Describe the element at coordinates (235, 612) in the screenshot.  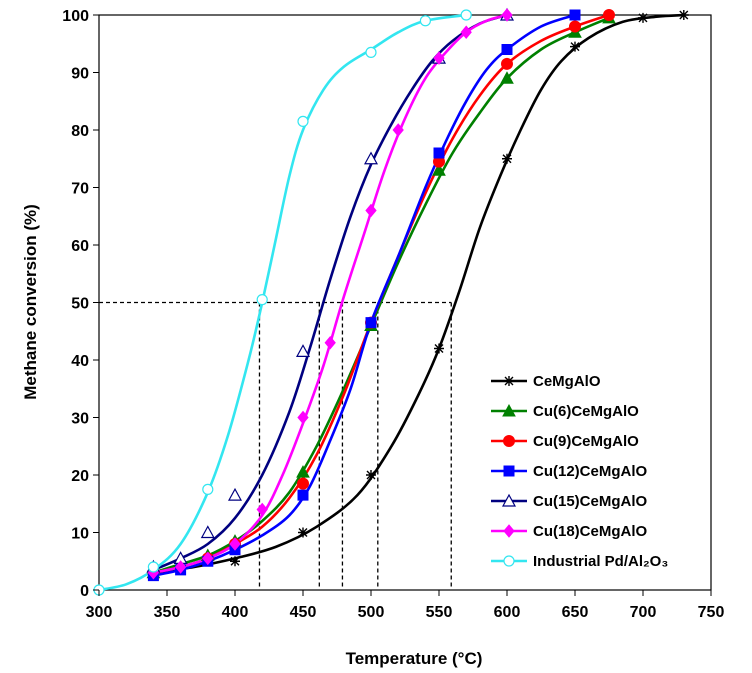
I see `x-tick-label: 400` at that location.